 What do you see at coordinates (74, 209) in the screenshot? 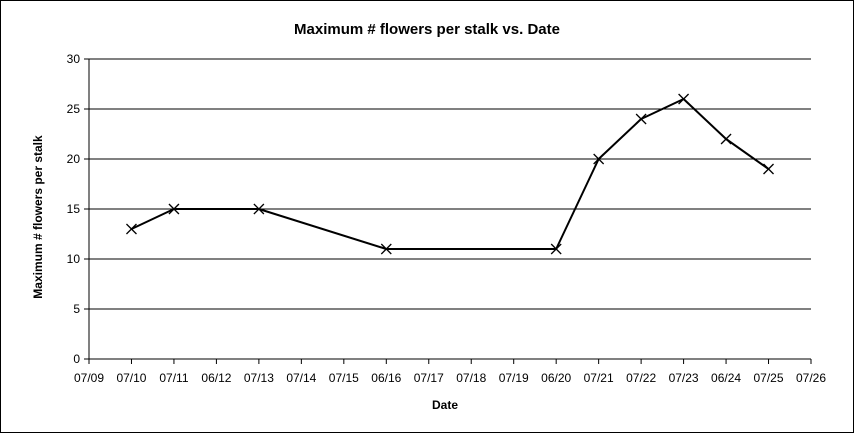
I see `y-tick-label: 15` at bounding box center [74, 209].